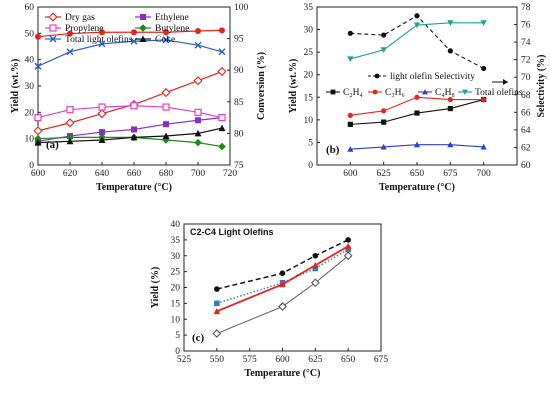  What do you see at coordinates (432, 76) in the screenshot?
I see `legend-label: light olefin Selectivity` at bounding box center [432, 76].